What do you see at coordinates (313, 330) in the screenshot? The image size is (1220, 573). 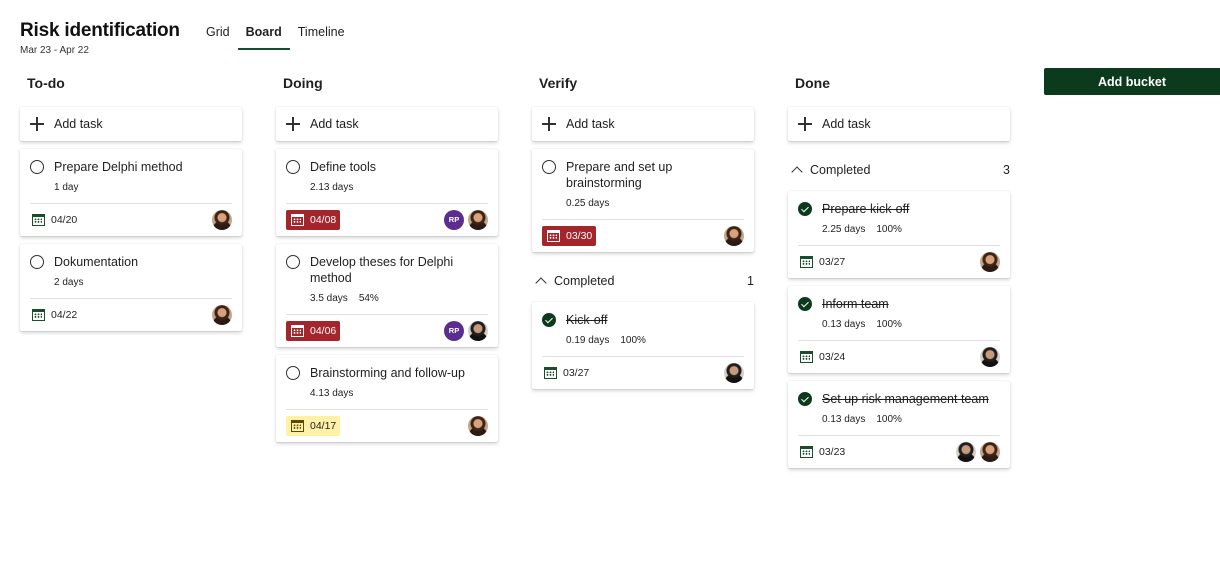 I see `due-date-overdue: 04/06` at bounding box center [313, 330].